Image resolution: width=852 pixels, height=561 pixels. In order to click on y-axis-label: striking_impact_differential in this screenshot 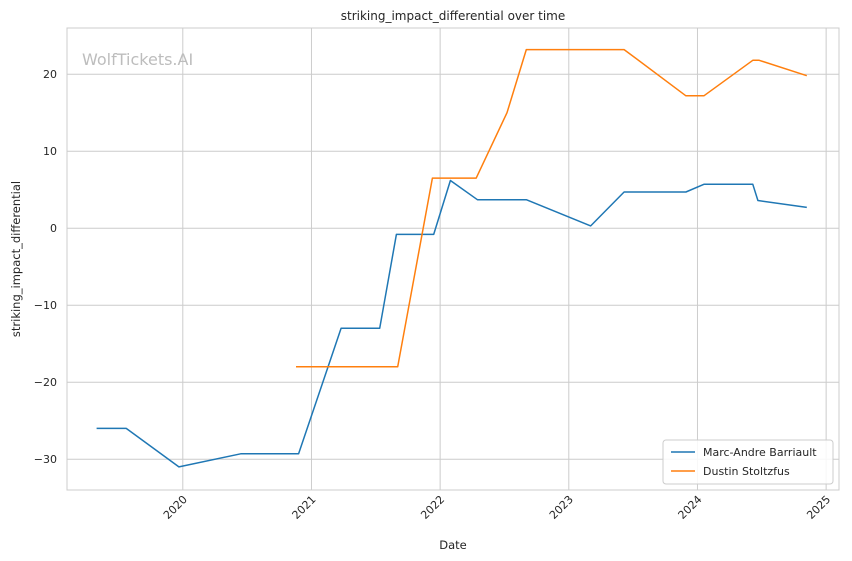, I will do `click(16, 259)`.